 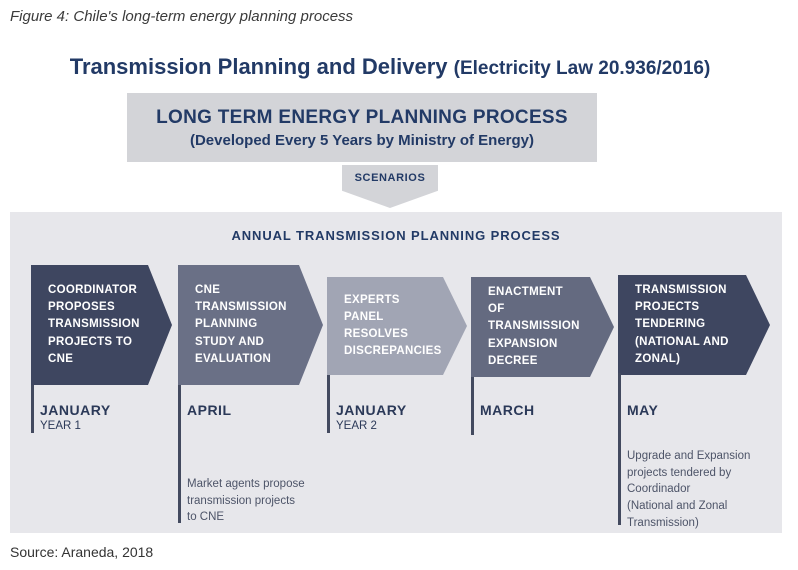 What do you see at coordinates (82, 552) in the screenshot?
I see `source-caption: Source: Araneda, 2018` at bounding box center [82, 552].